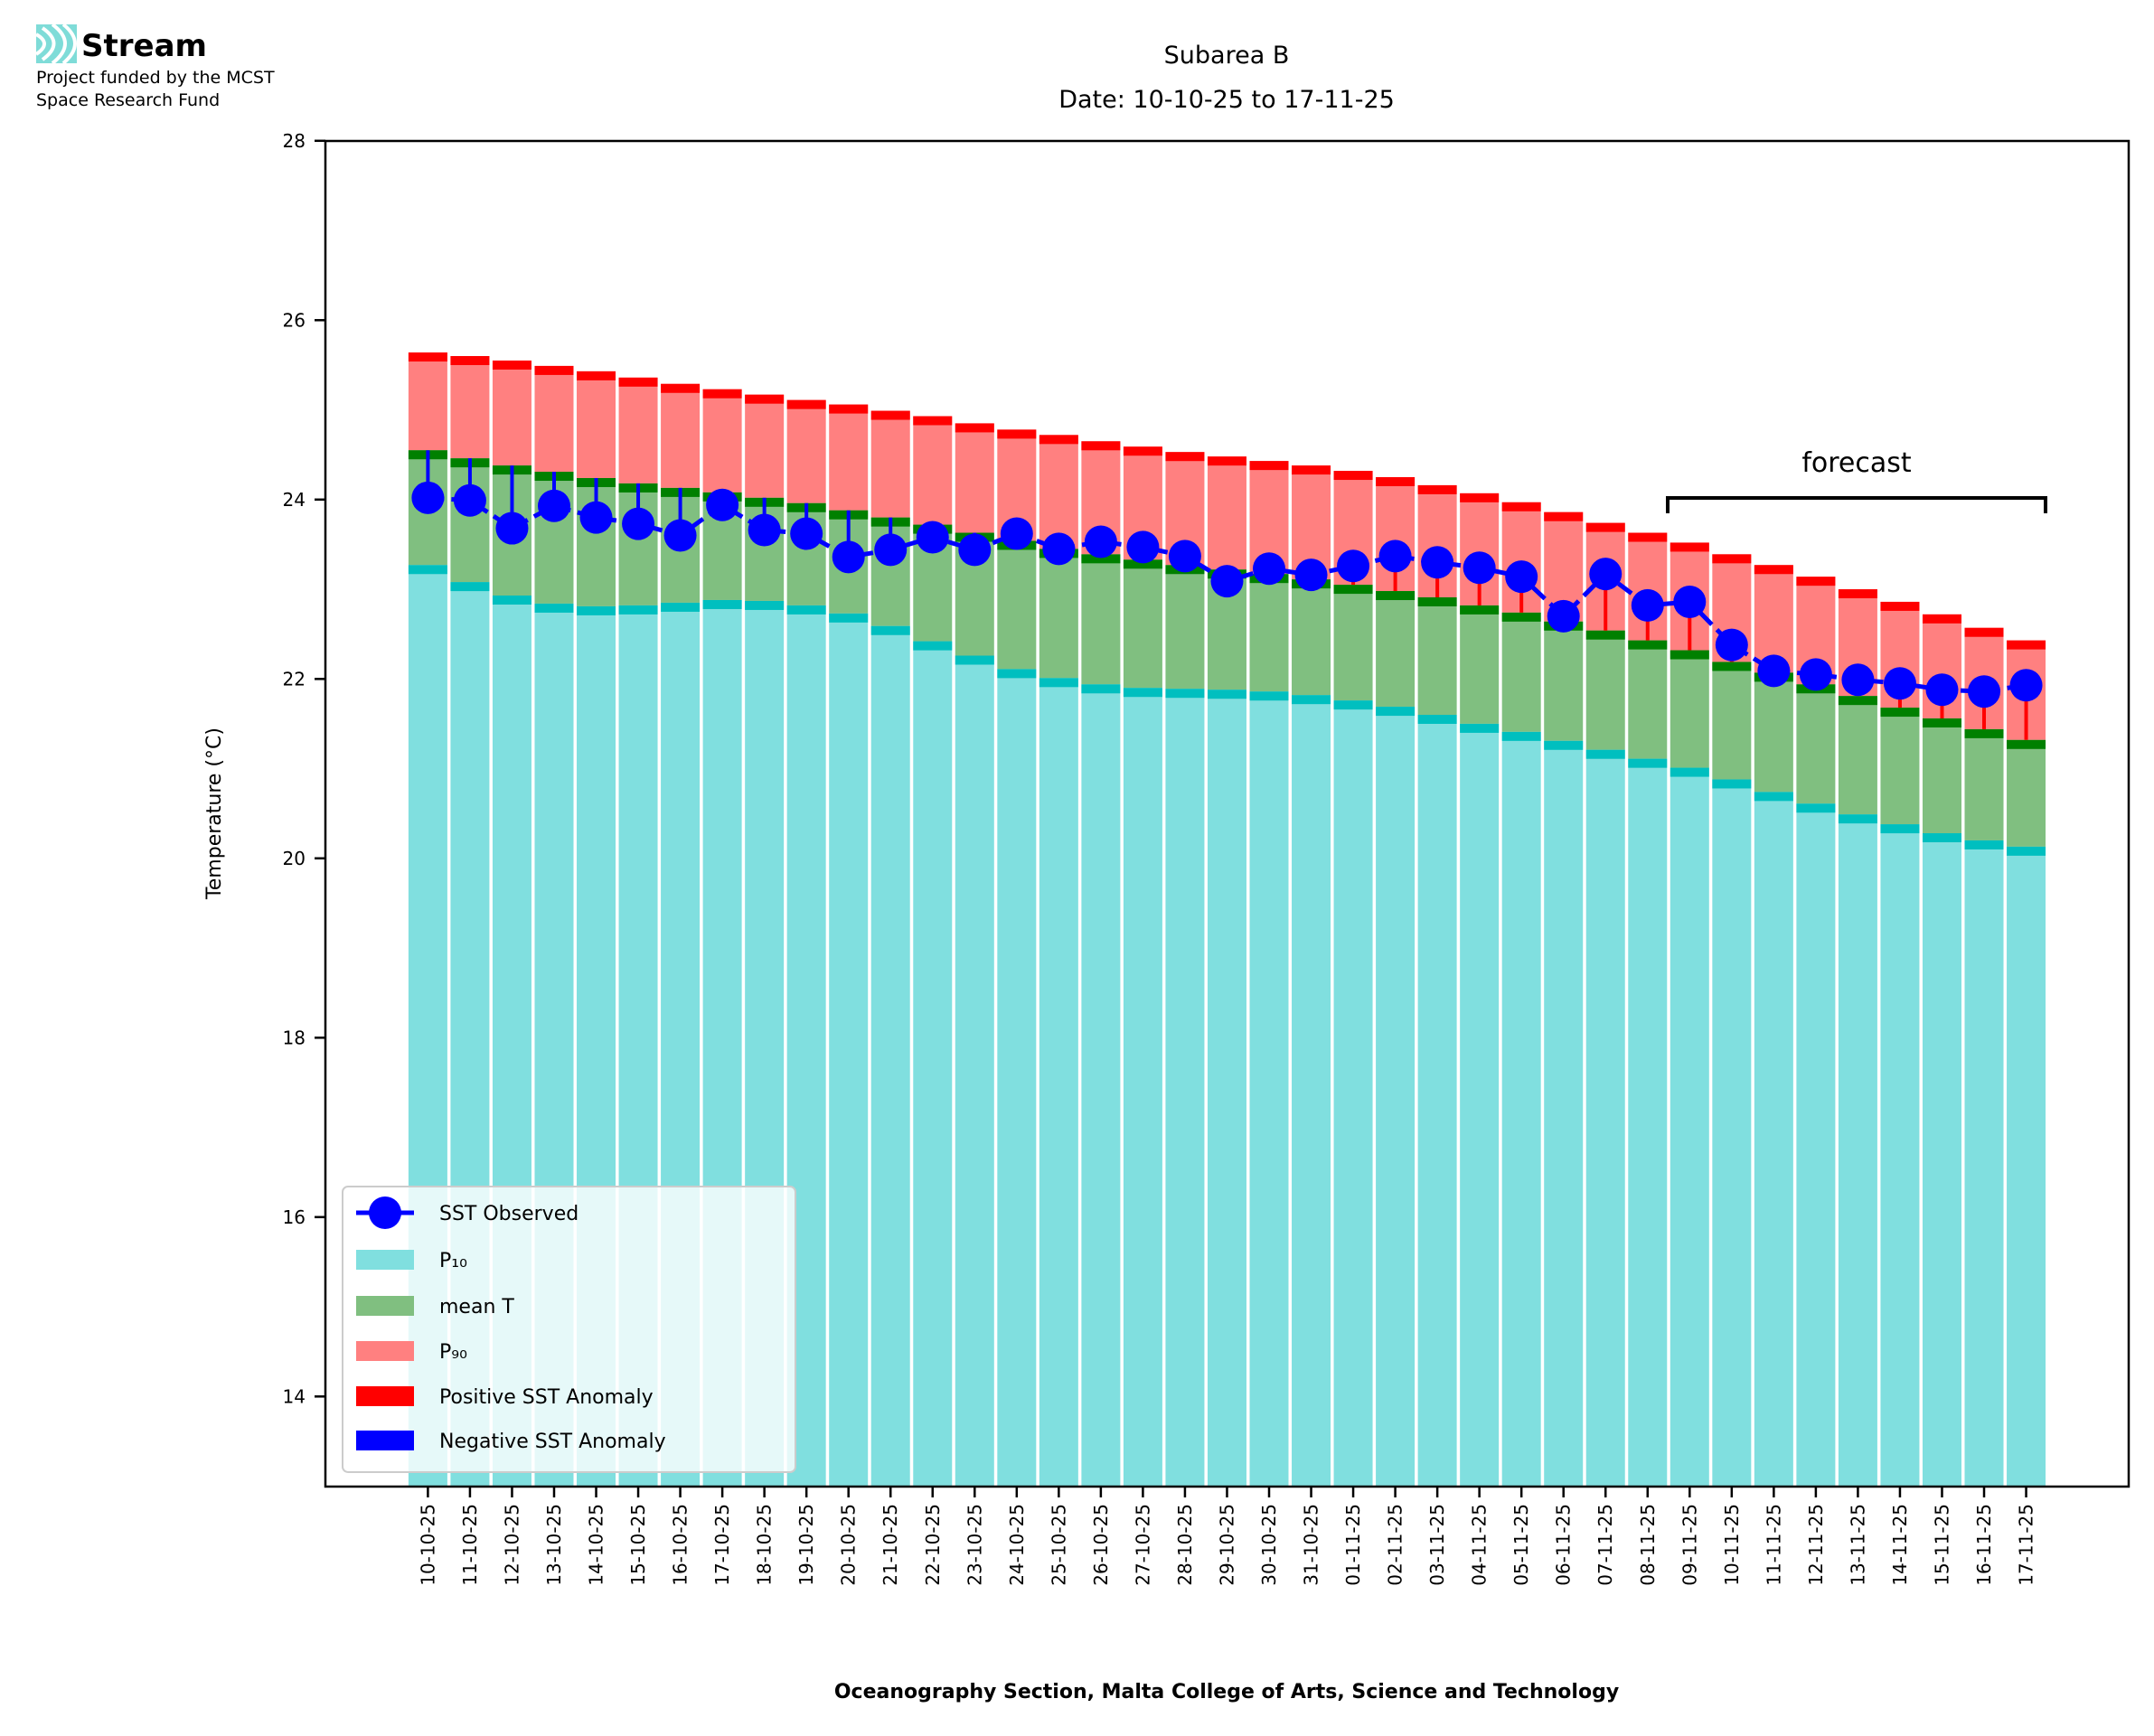 Image resolution: width=2154 pixels, height=1736 pixels. What do you see at coordinates (890, 1545) in the screenshot?
I see `x-tick-label: 21-10-25` at bounding box center [890, 1545].